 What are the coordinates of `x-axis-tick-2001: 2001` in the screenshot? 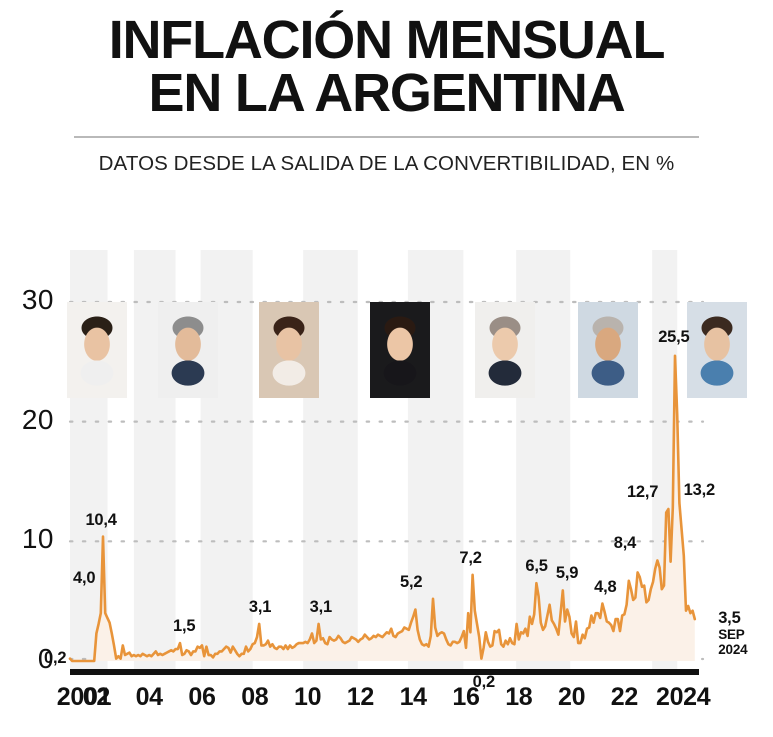 It's located at (84, 697).